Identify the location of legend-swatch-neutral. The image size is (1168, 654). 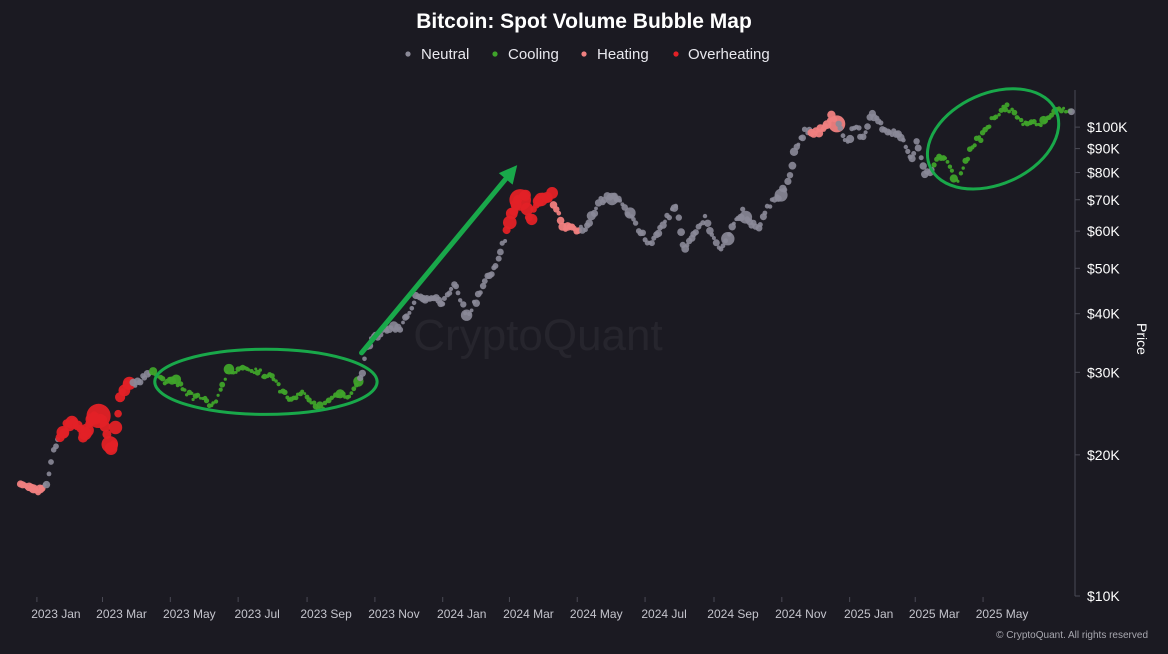
(408, 54).